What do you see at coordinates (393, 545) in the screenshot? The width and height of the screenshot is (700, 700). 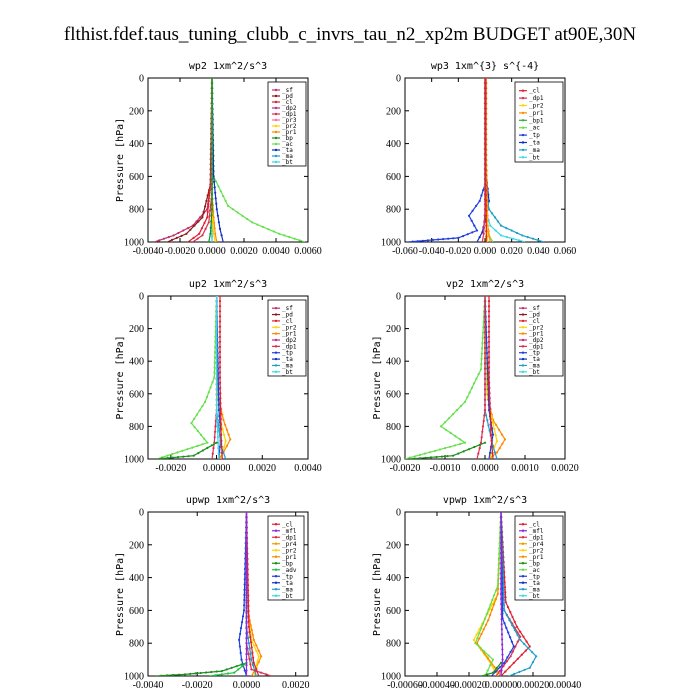 I see `y-tick-label: 200` at bounding box center [393, 545].